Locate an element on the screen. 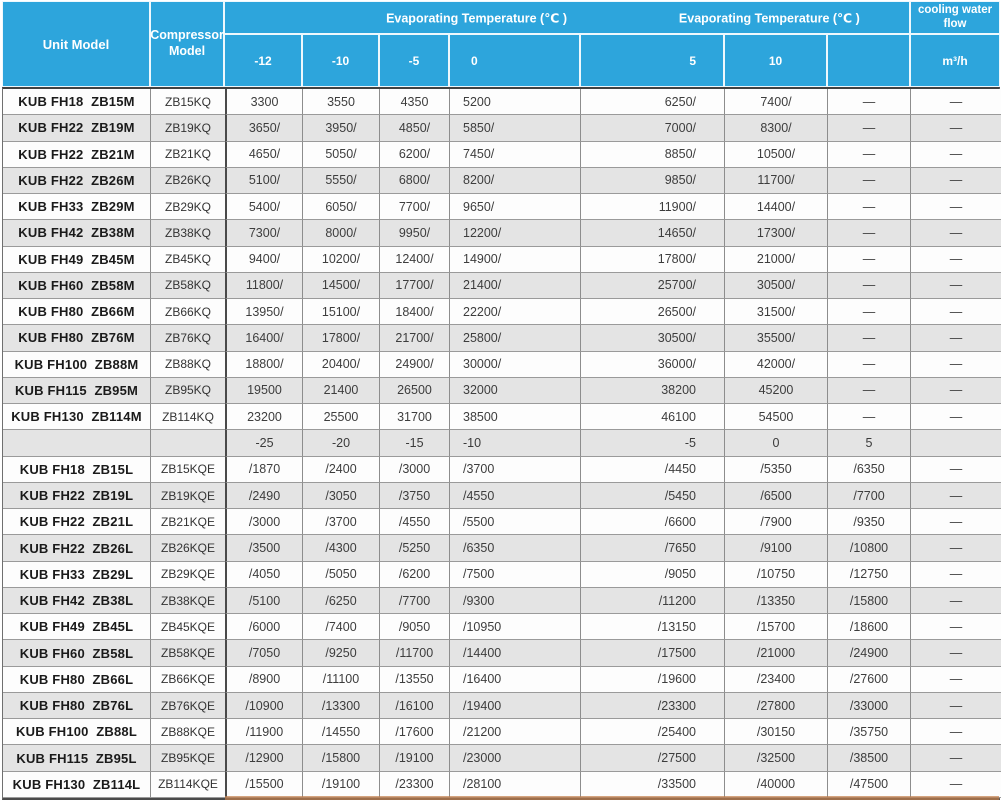 This screenshot has width=1002, height=800. value-cell: 3950/ is located at coordinates (341, 128).